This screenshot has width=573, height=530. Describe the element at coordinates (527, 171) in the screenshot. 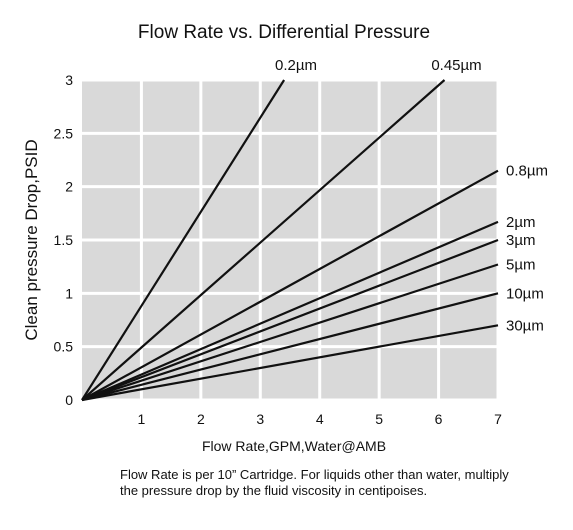

I see `series-label-0.8µm: 0.8µm` at that location.